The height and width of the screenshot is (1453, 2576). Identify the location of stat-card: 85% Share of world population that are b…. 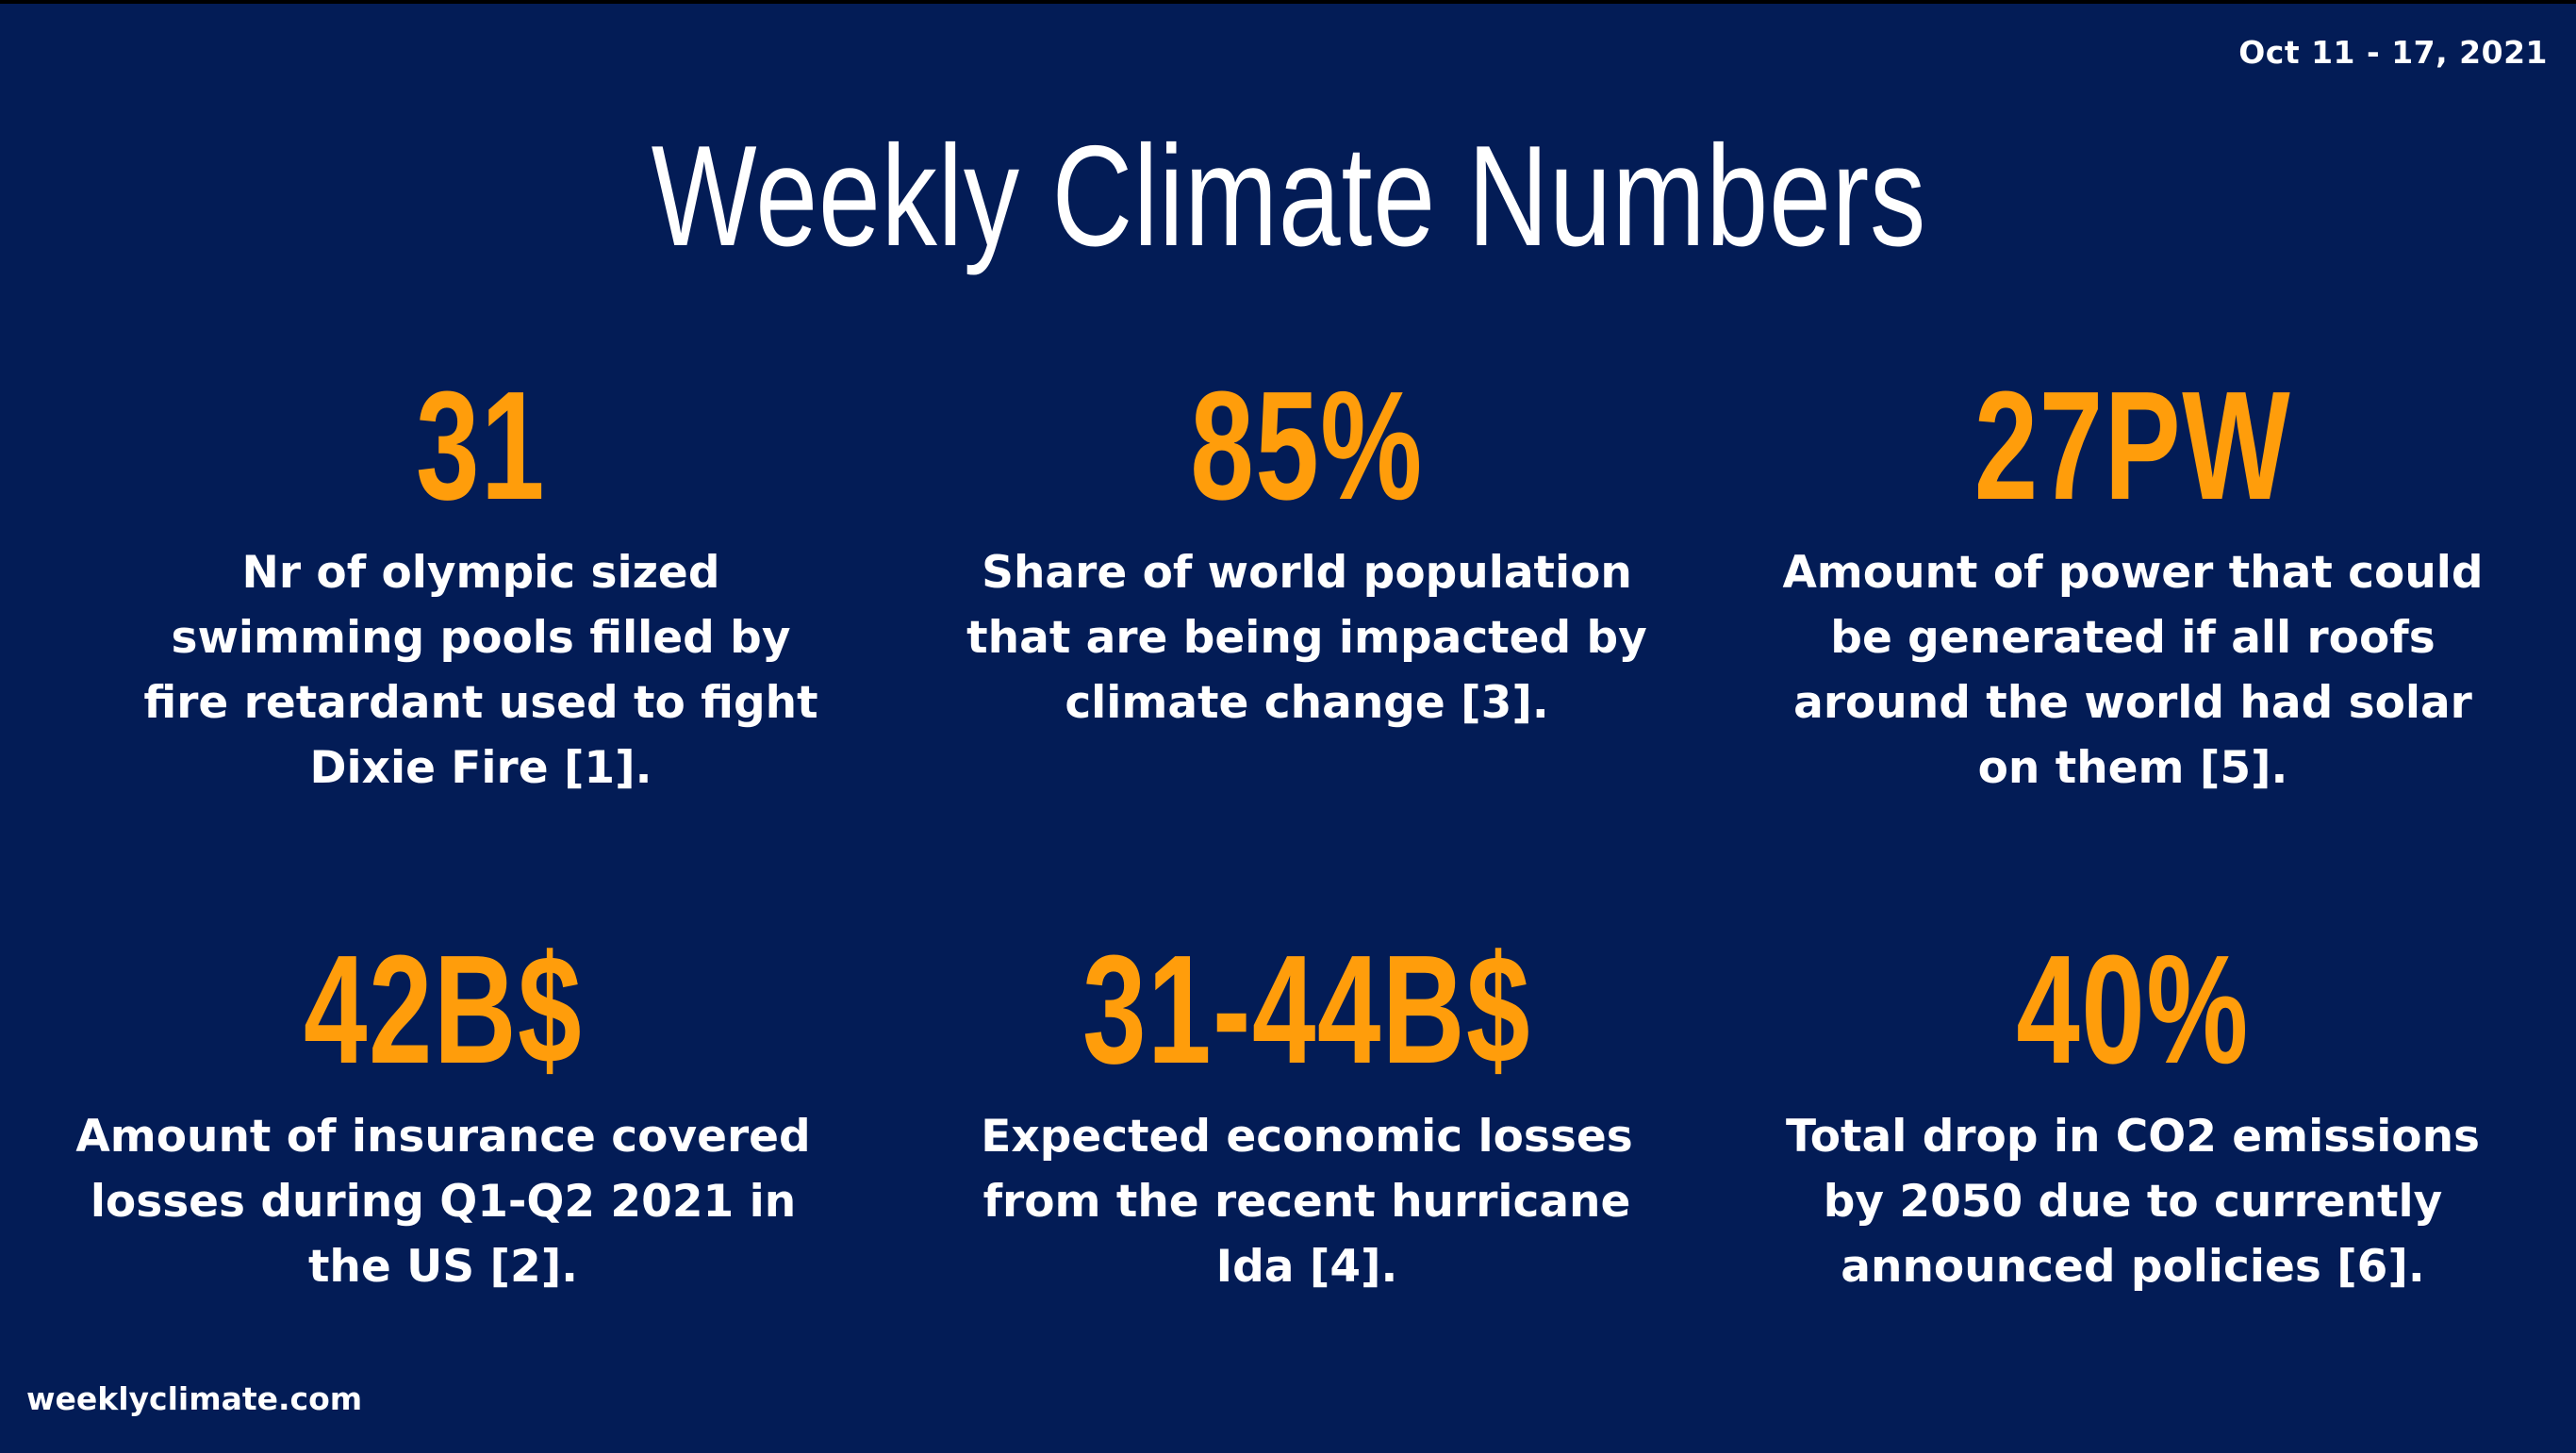
(1306, 550).